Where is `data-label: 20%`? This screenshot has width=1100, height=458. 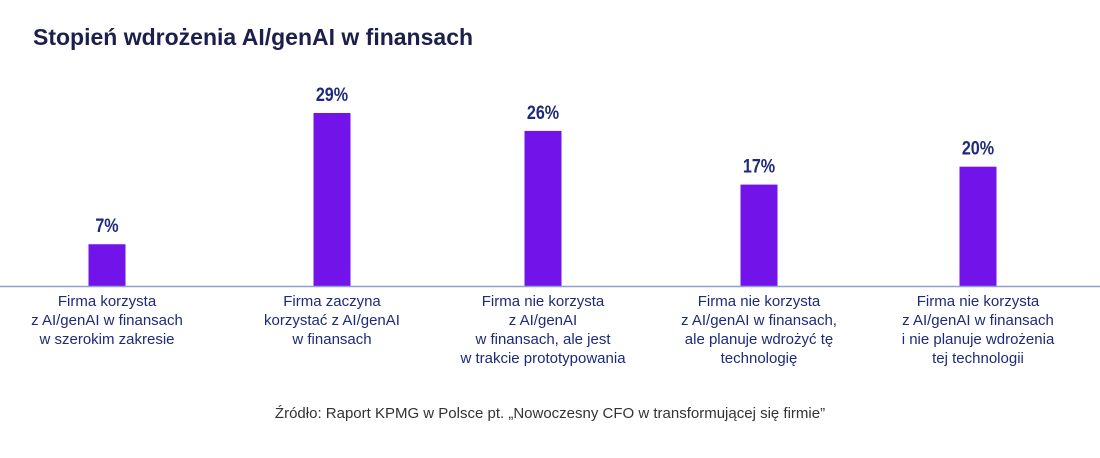 data-label: 20% is located at coordinates (978, 148).